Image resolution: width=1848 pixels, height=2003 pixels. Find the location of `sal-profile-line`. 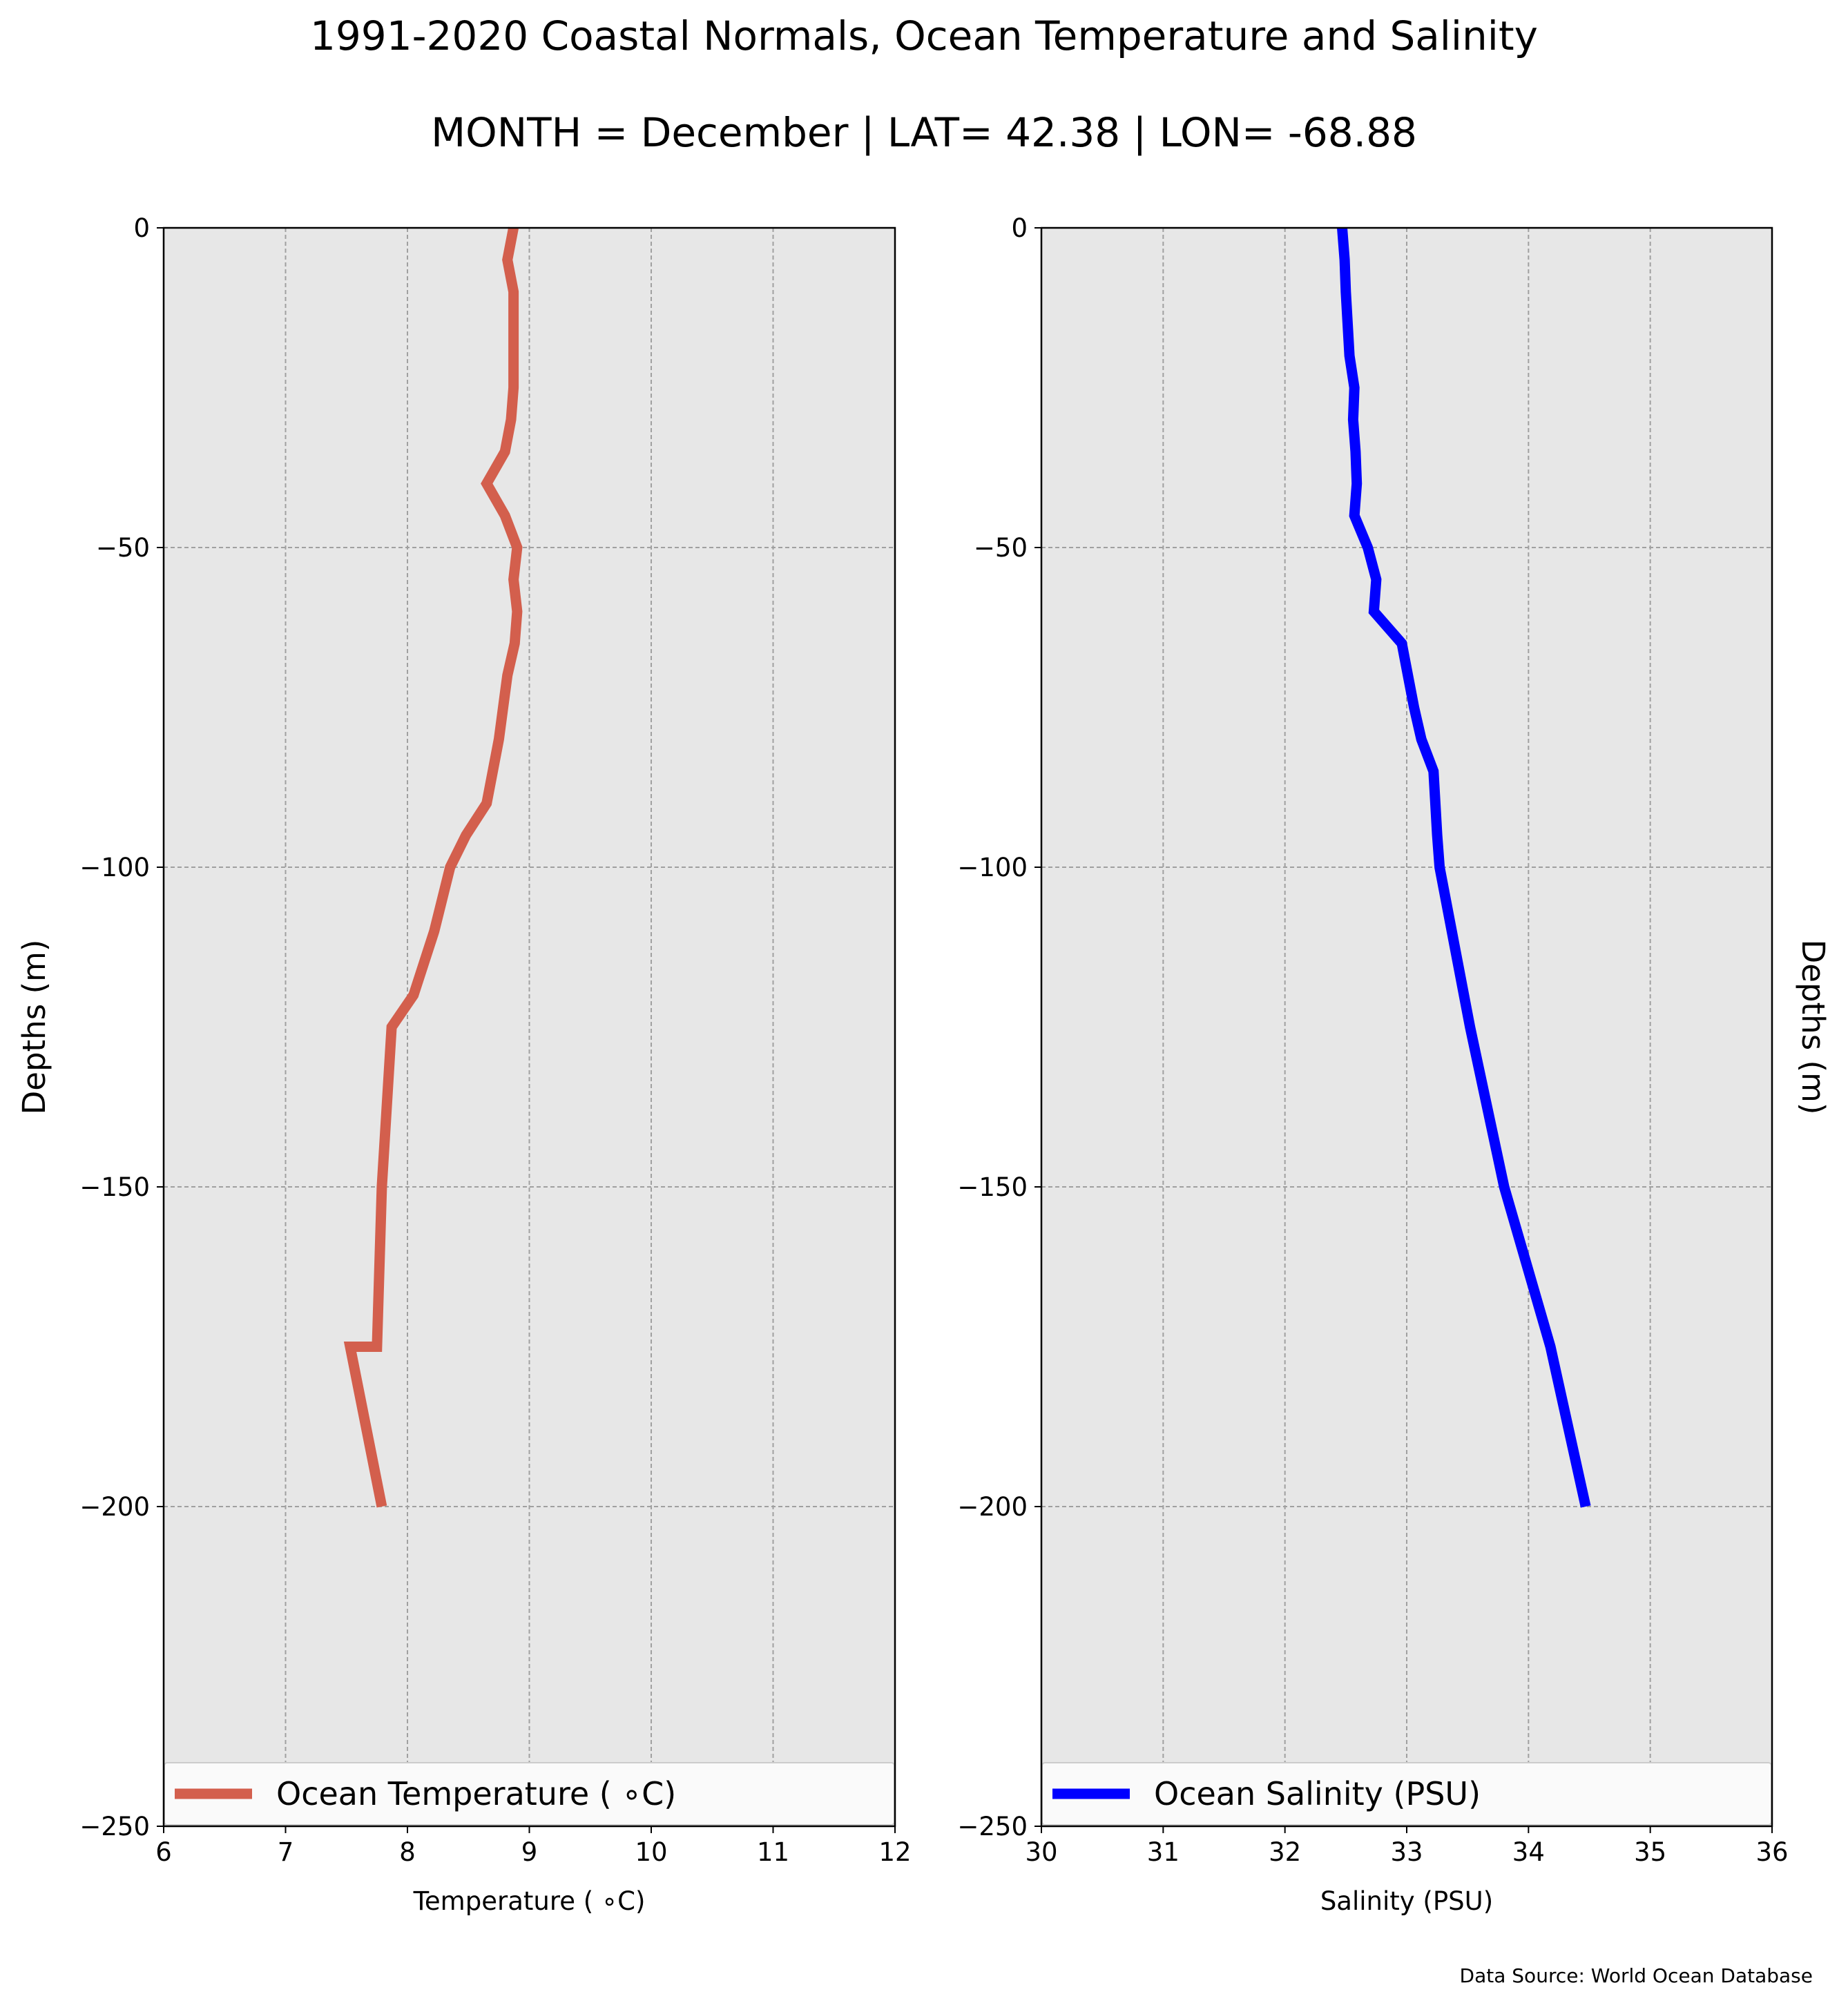

sal-profile-line is located at coordinates (1464, 867).